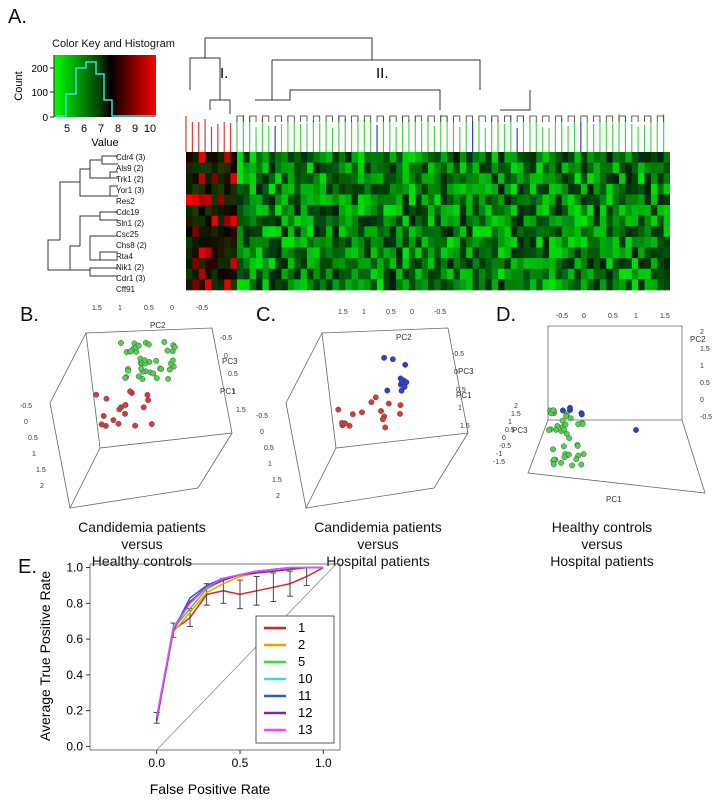  I want to click on dendrogram-leaves, so click(425, 133).